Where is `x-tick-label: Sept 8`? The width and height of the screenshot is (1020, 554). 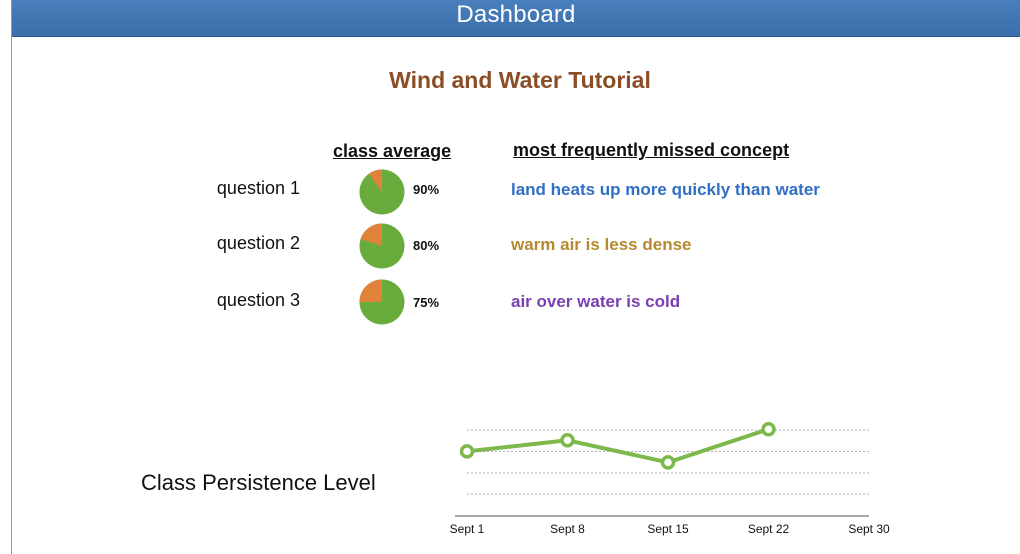 x-tick-label: Sept 8 is located at coordinates (567, 529).